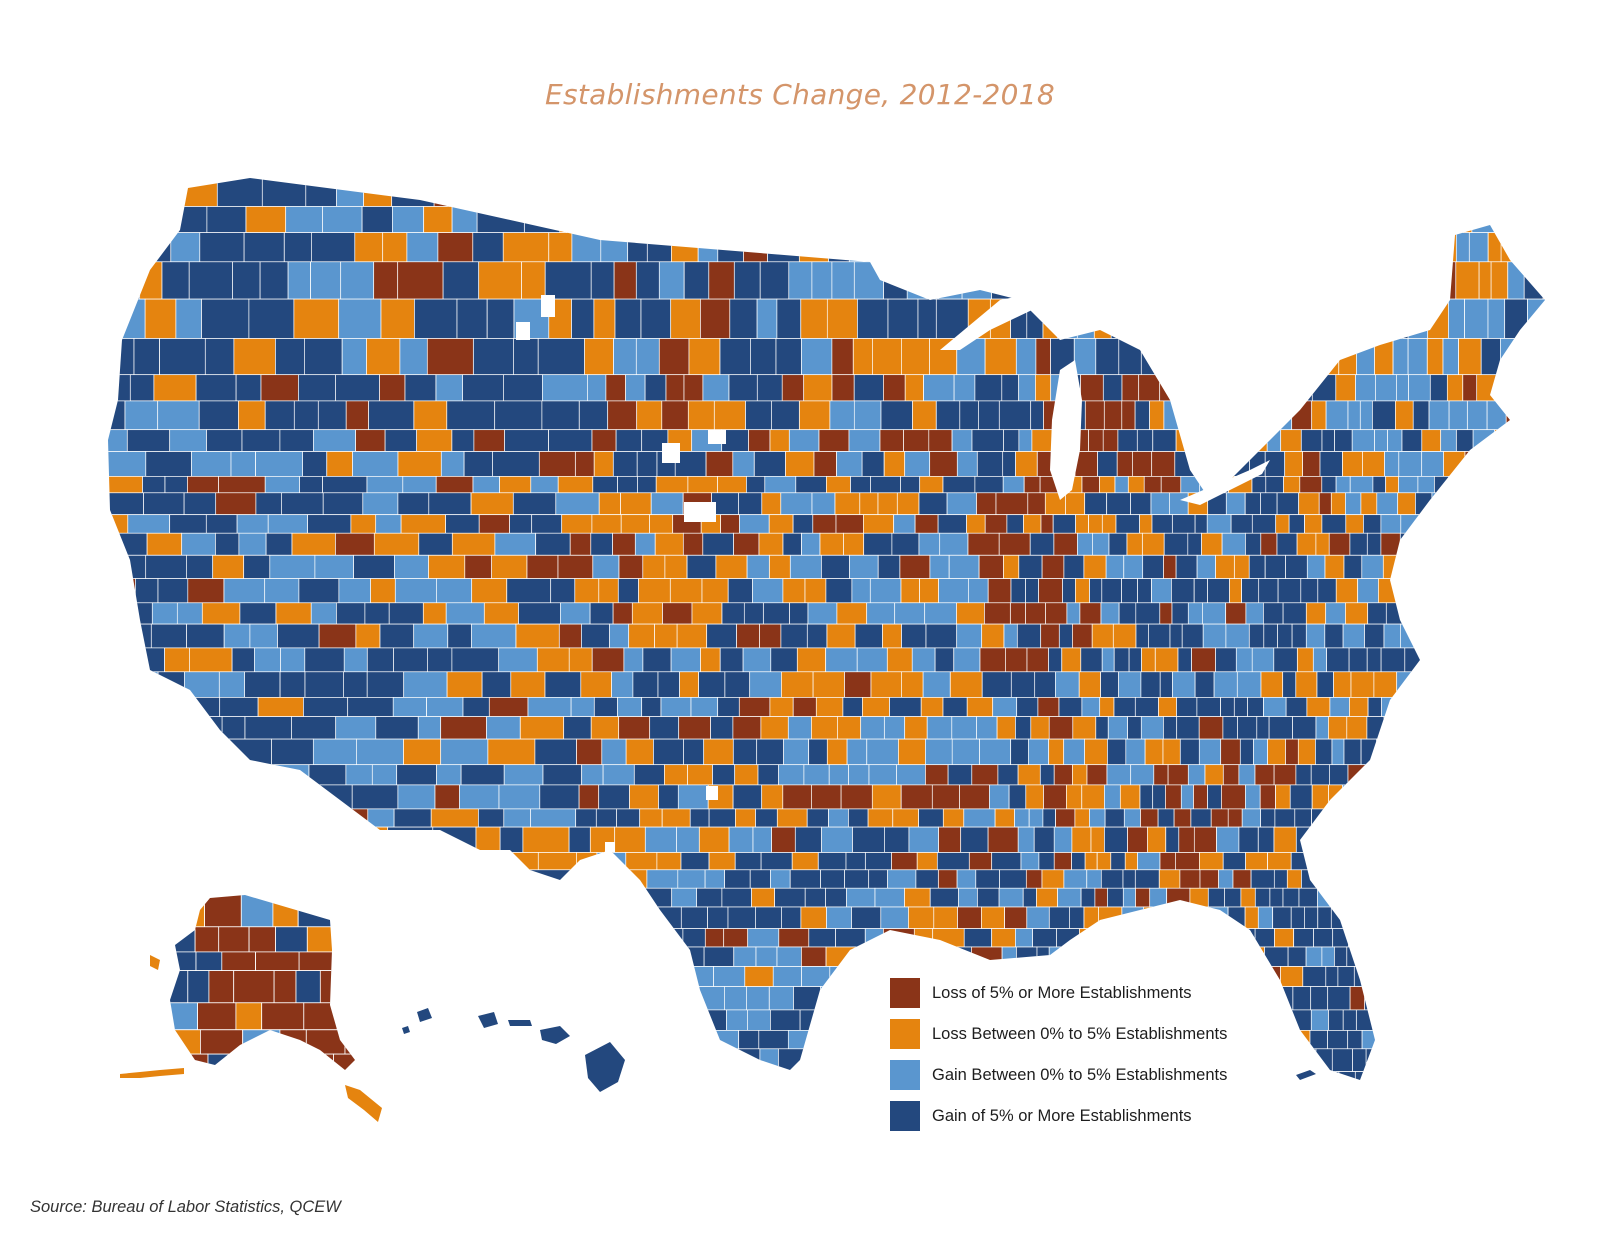 This screenshot has width=1600, height=1236. What do you see at coordinates (223, 1061) in the screenshot?
I see `alaska-borough` at bounding box center [223, 1061].